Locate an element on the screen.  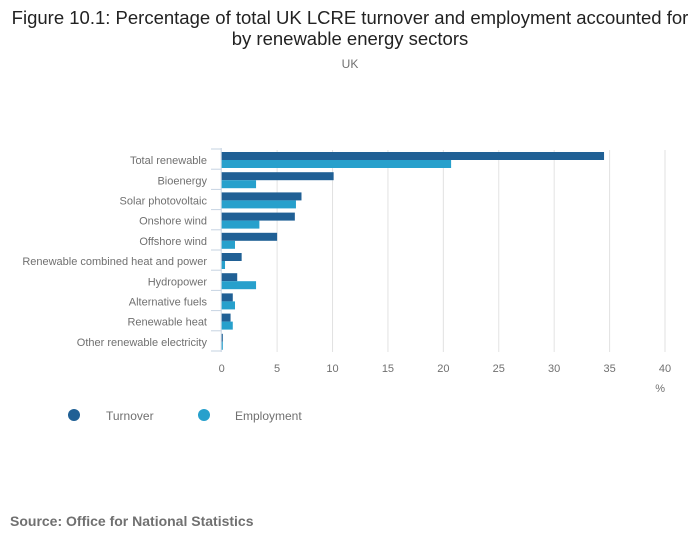
x-tick-label: 0 is located at coordinates (222, 369).